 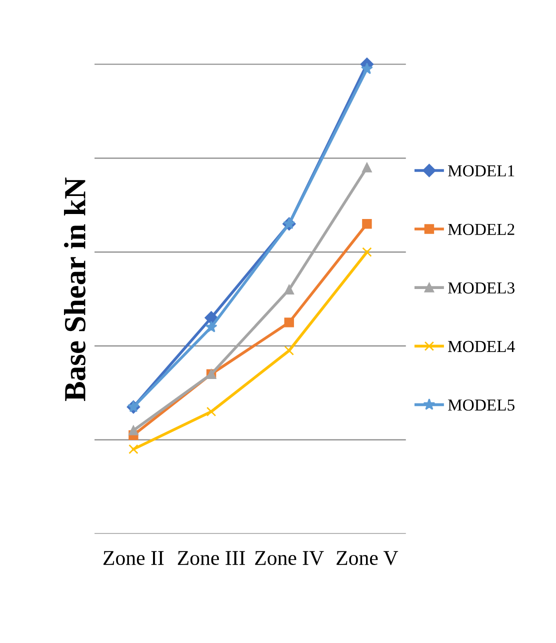 What do you see at coordinates (211, 558) in the screenshot?
I see `x-tick-label: Zone III` at bounding box center [211, 558].